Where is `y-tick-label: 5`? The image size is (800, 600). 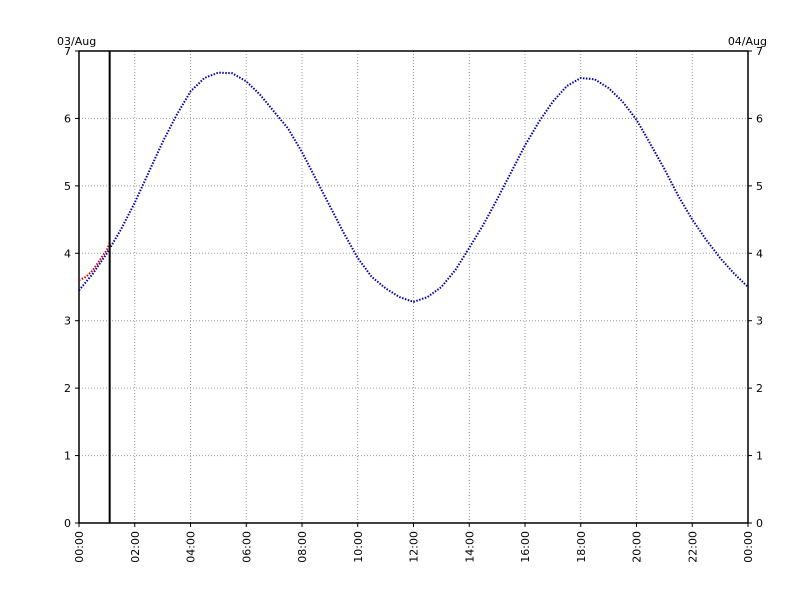 y-tick-label: 5 is located at coordinates (67, 186).